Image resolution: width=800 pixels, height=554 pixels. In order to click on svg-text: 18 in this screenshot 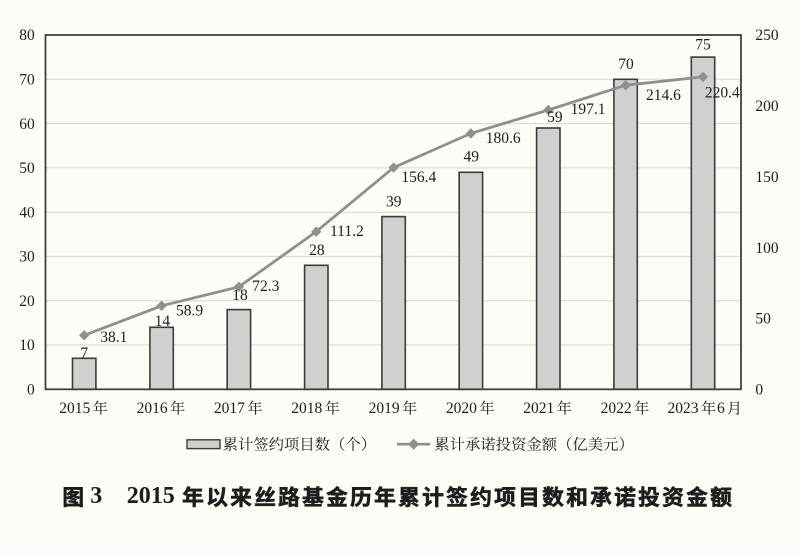, I will do `click(240, 295)`.